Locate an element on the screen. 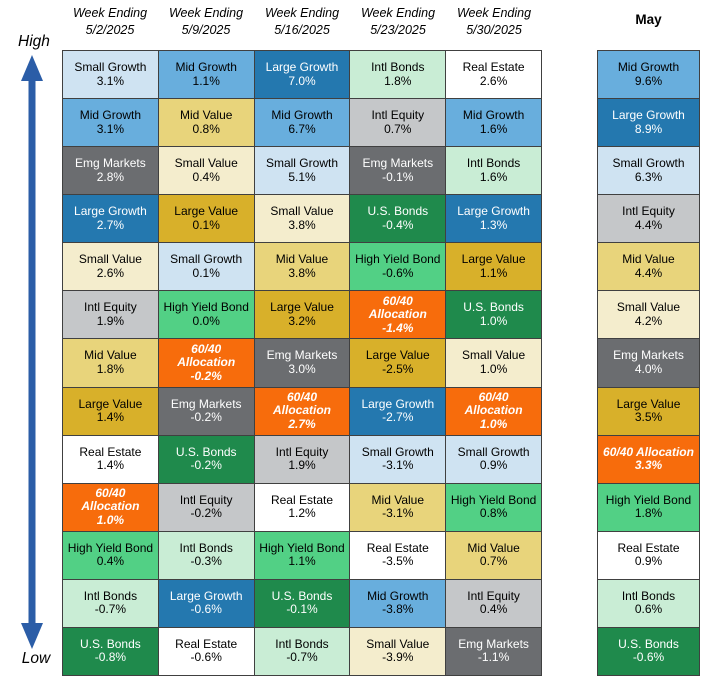 The height and width of the screenshot is (688, 727). asset-cell: High Yield Bond 1.1% is located at coordinates (302, 555).